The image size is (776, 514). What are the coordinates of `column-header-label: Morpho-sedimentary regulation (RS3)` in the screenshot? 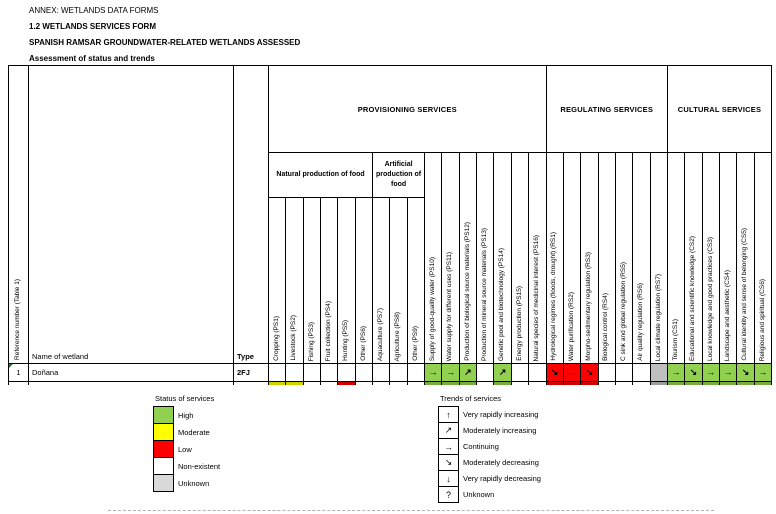 It's located at (589, 306).